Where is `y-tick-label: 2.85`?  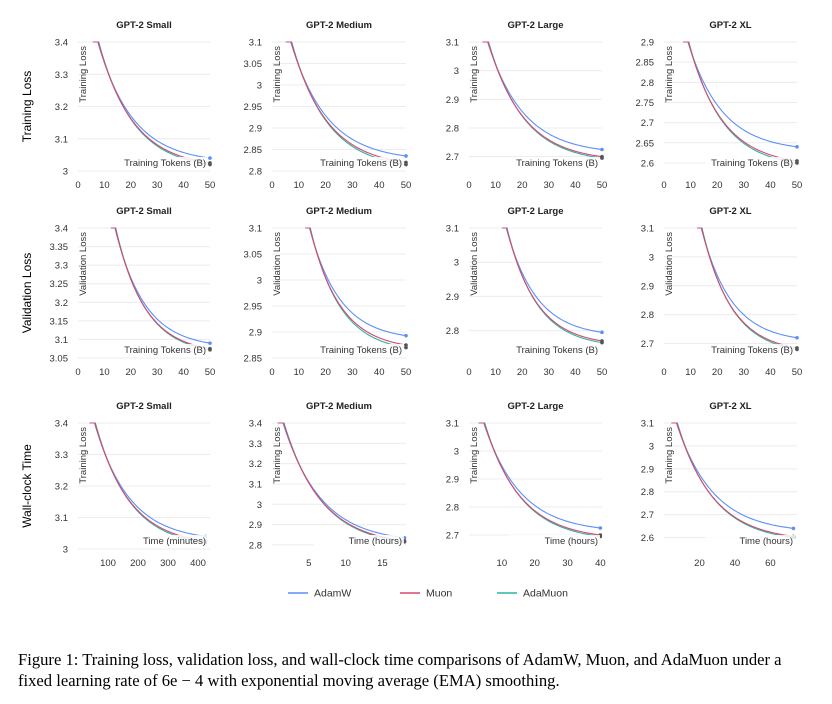
y-tick-label: 2.85 is located at coordinates (253, 150).